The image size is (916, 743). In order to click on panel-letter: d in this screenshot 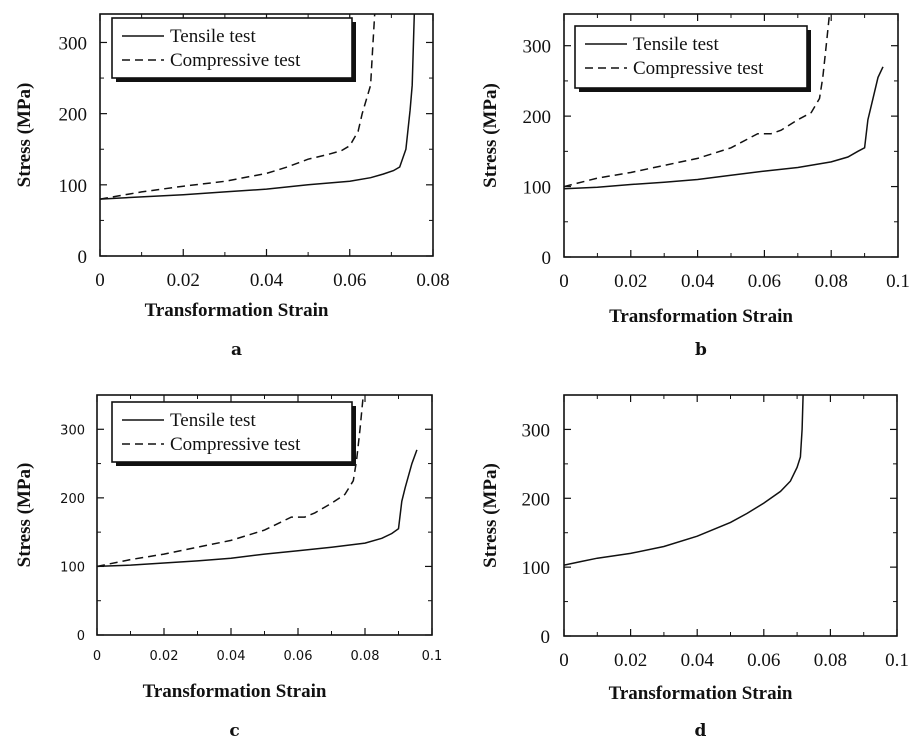, I will do `click(701, 731)`.